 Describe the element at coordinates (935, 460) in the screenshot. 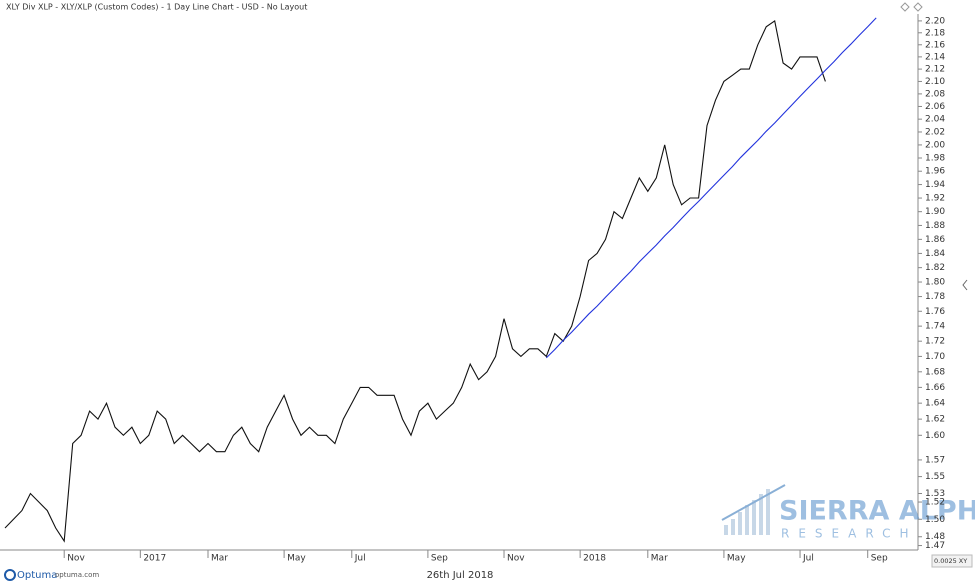

I see `y-tick-label: 1.57` at that location.